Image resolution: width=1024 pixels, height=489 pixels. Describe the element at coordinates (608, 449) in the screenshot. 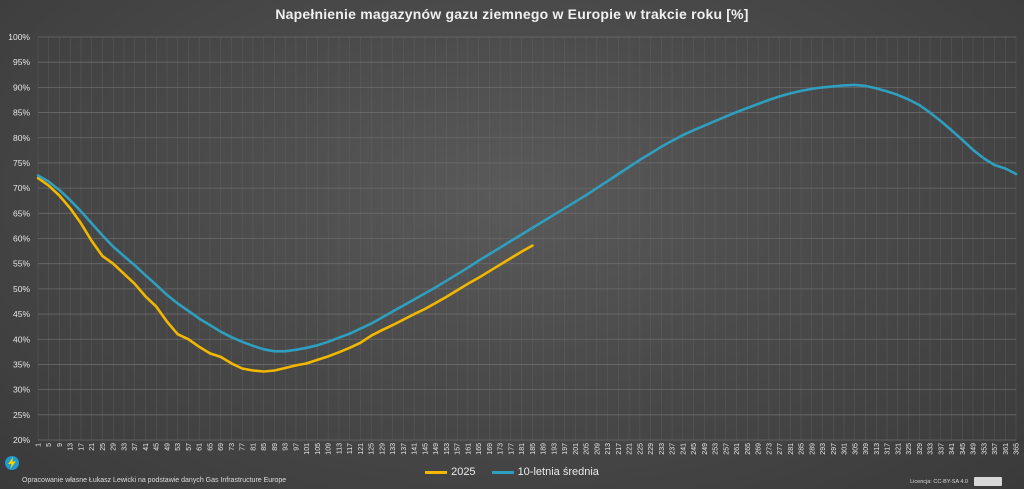

I see `x-tick-label: 213` at that location.